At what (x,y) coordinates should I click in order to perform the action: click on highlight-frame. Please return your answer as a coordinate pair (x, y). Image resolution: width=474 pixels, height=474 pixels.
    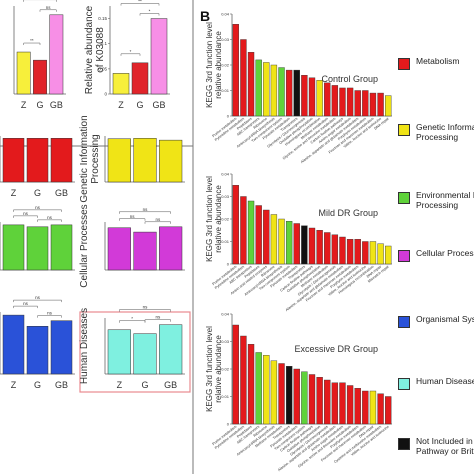
    Looking at the image, I should click on (135, 352).